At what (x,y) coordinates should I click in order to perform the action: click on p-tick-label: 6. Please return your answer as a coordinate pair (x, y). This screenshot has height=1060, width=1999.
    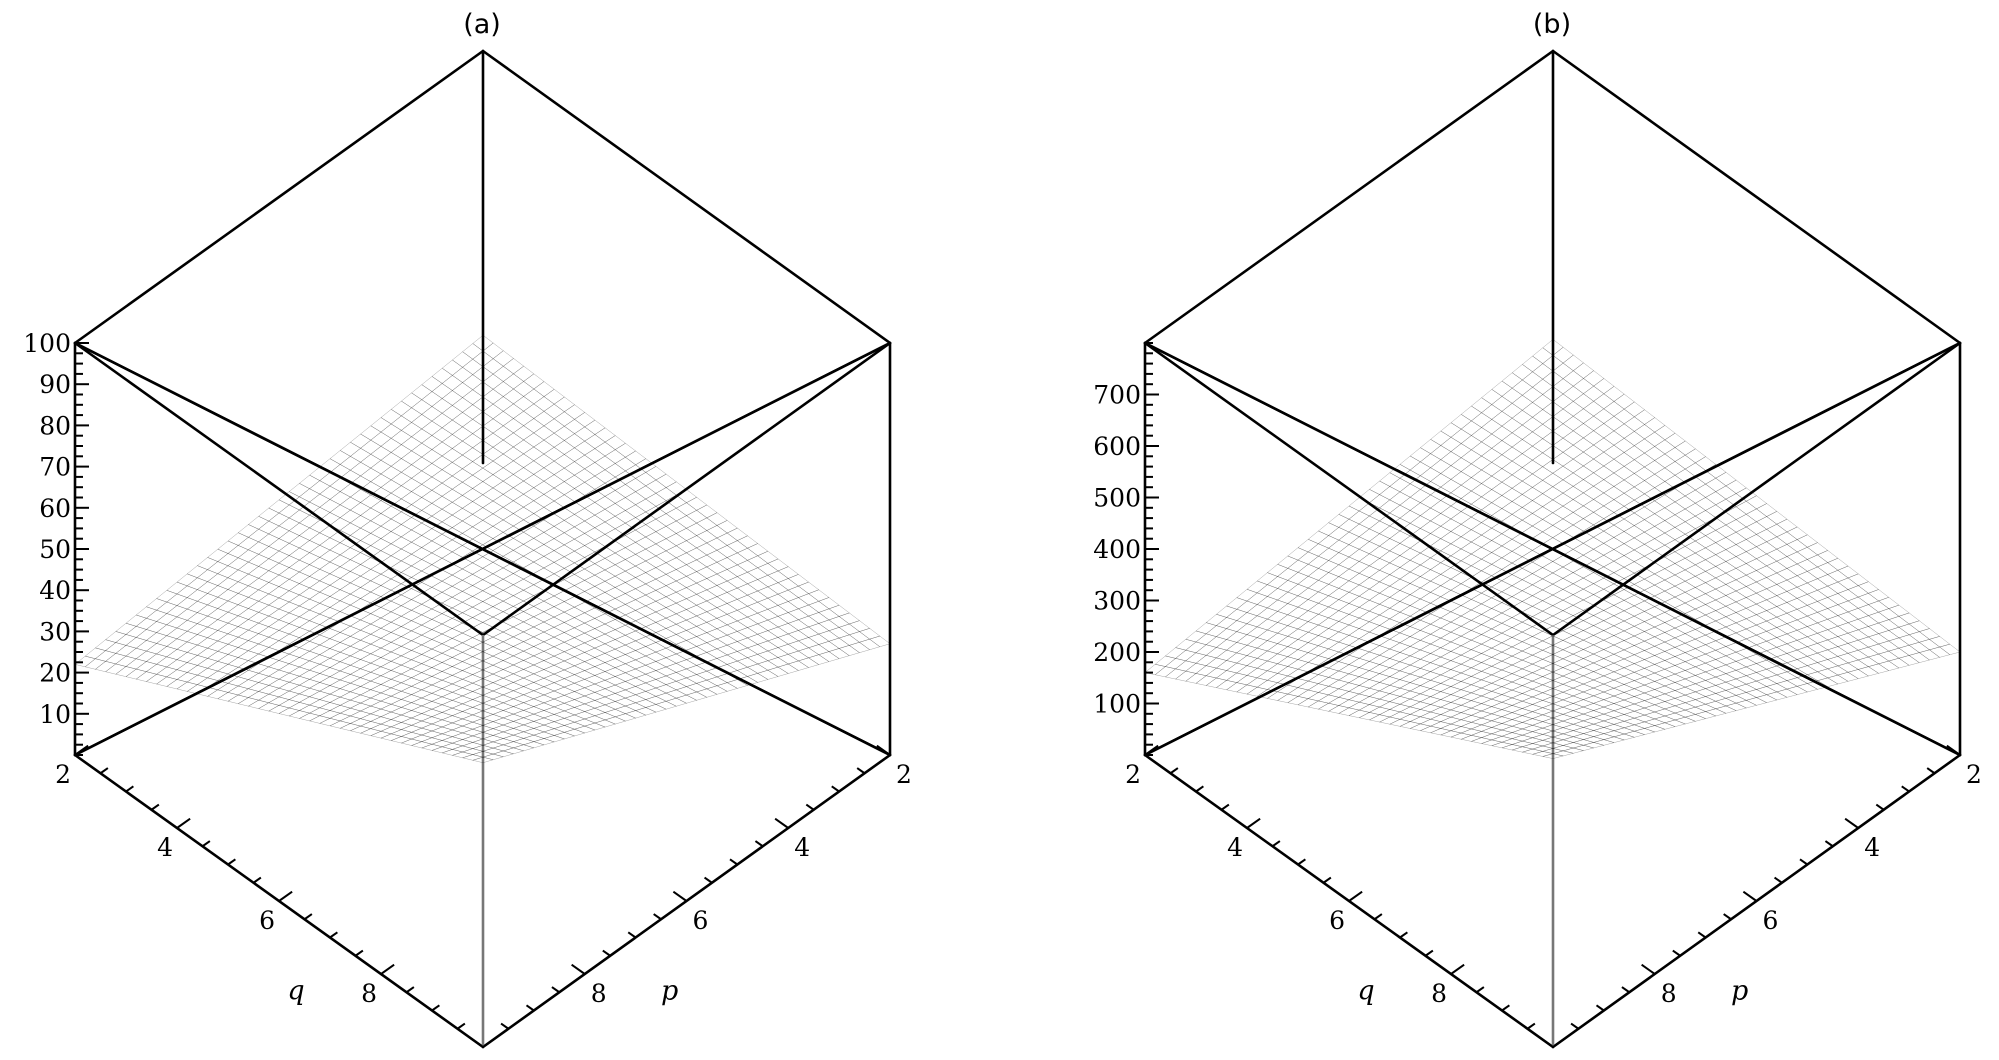
    Looking at the image, I should click on (701, 920).